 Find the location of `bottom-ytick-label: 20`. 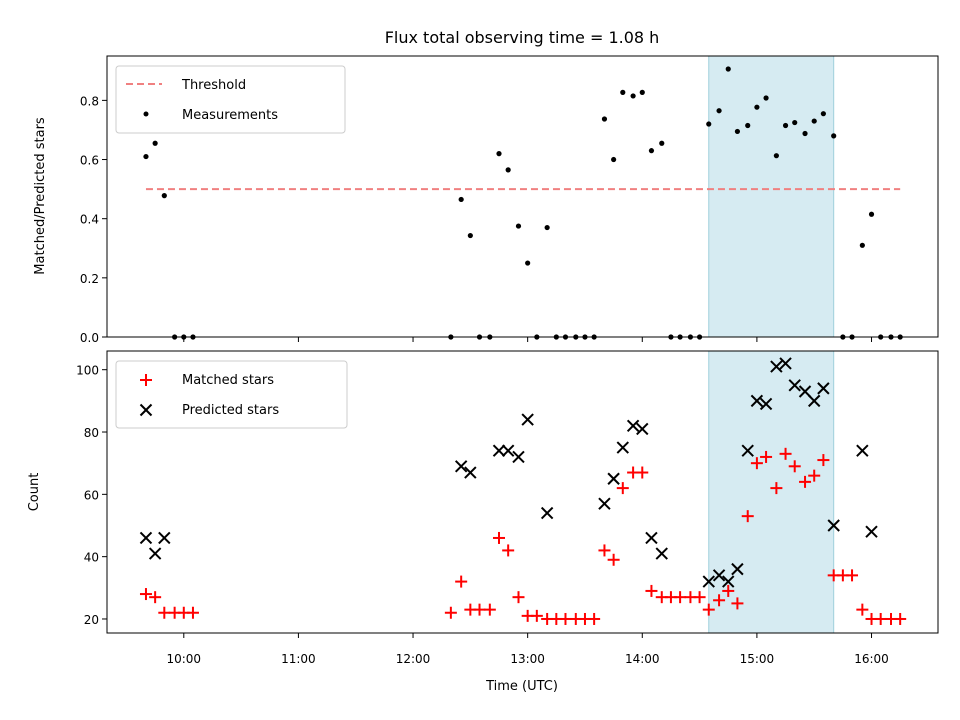

bottom-ytick-label: 20 is located at coordinates (91, 620).